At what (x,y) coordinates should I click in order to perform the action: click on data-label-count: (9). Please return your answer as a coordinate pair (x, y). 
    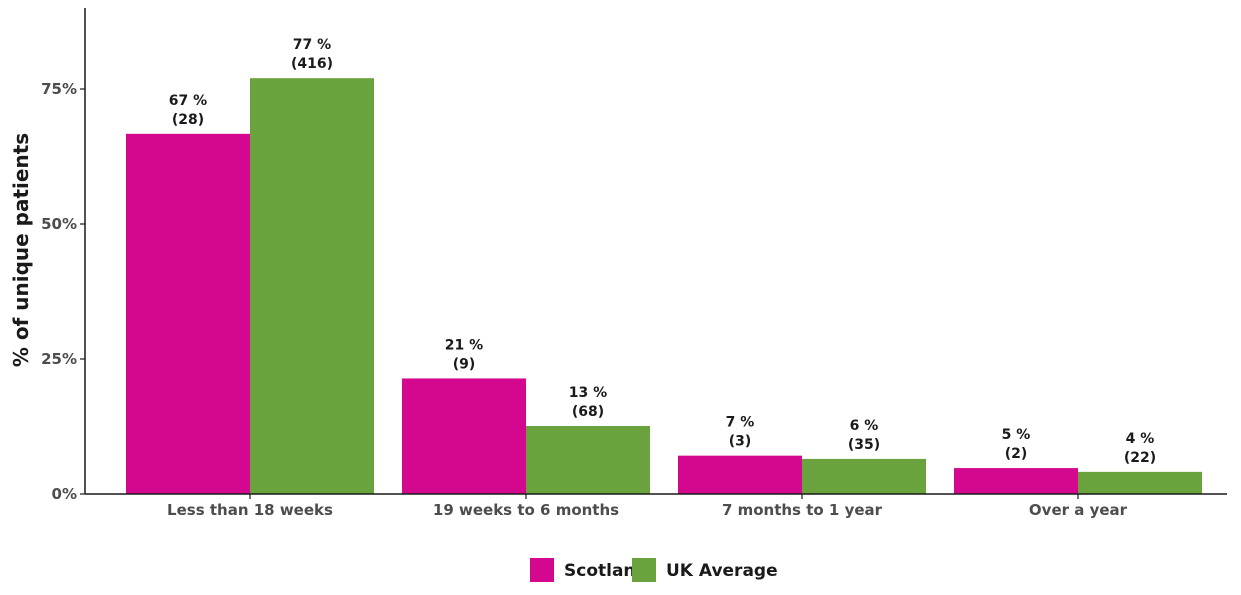
    Looking at the image, I should click on (464, 364).